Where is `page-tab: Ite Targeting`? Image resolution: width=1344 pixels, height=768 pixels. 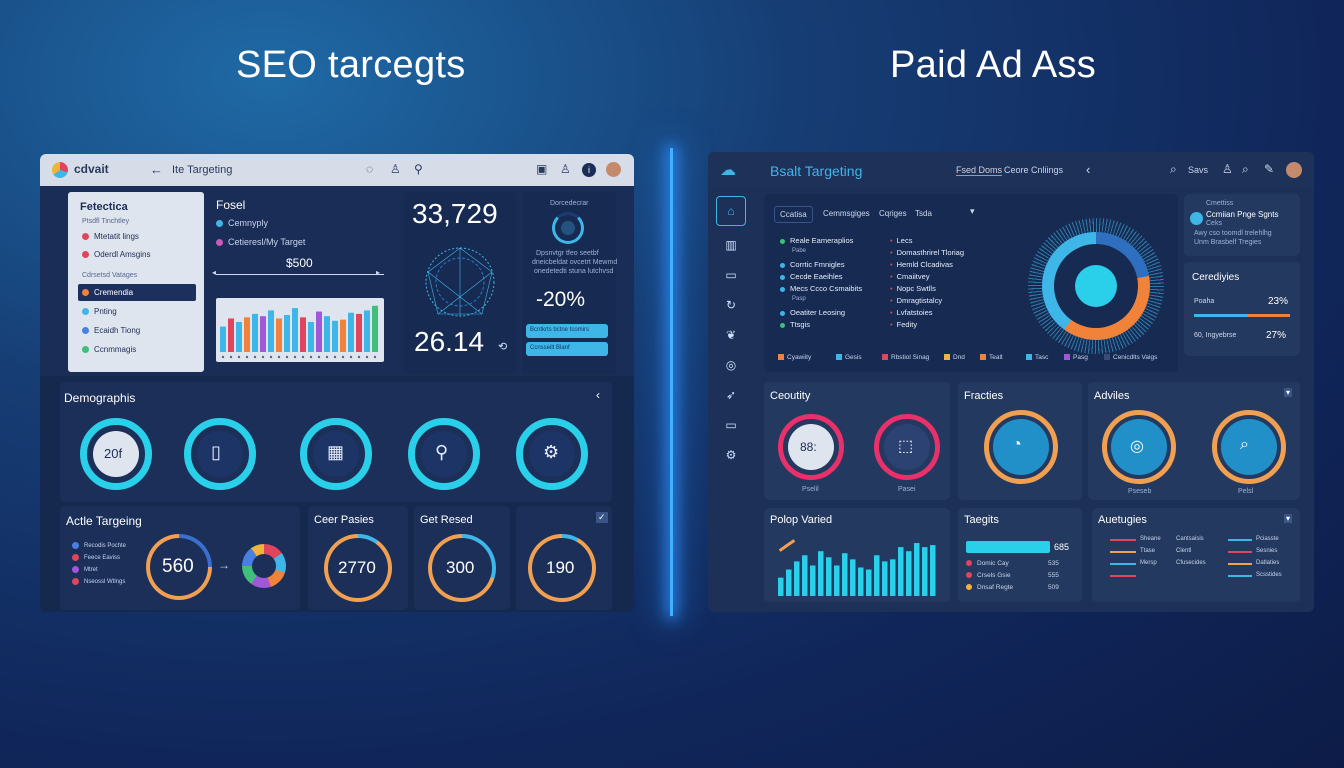 page-tab: Ite Targeting is located at coordinates (202, 170).